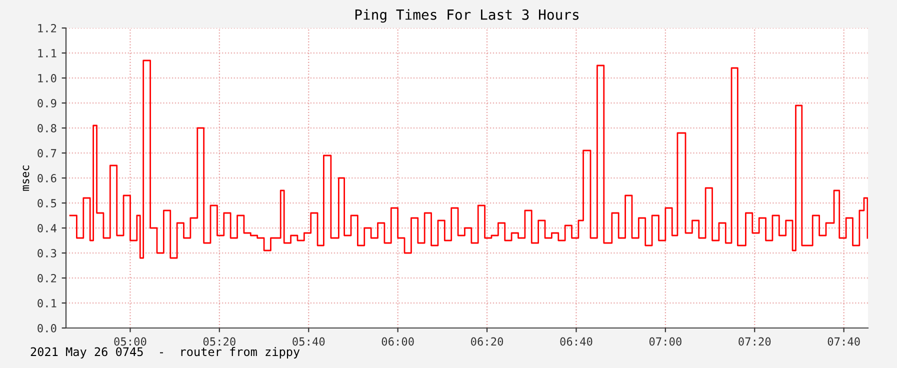 Image resolution: width=897 pixels, height=368 pixels. What do you see at coordinates (47, 228) in the screenshot?
I see `y-tick-label: 0.4` at bounding box center [47, 228].